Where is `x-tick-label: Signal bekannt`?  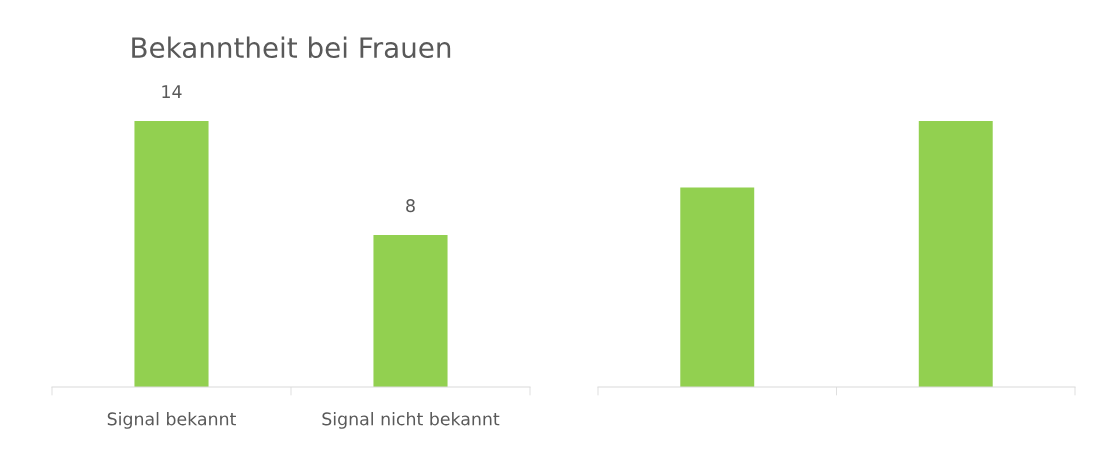
x-tick-label: Signal bekannt is located at coordinates (171, 420).